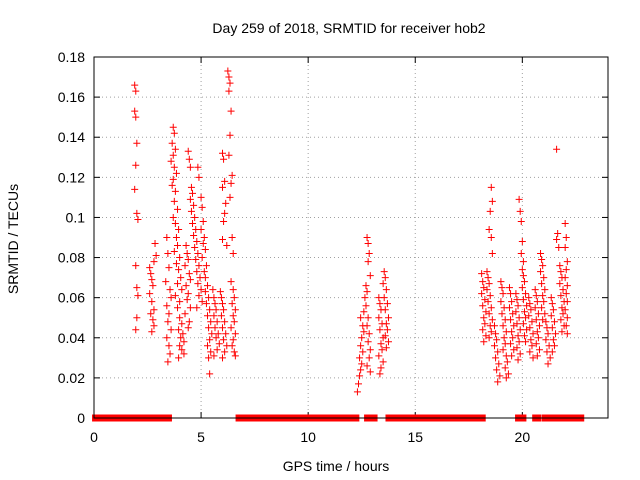 Image resolution: width=640 pixels, height=480 pixels. What do you see at coordinates (71, 97) in the screenshot?
I see `y-tick-label: 0.16` at bounding box center [71, 97].